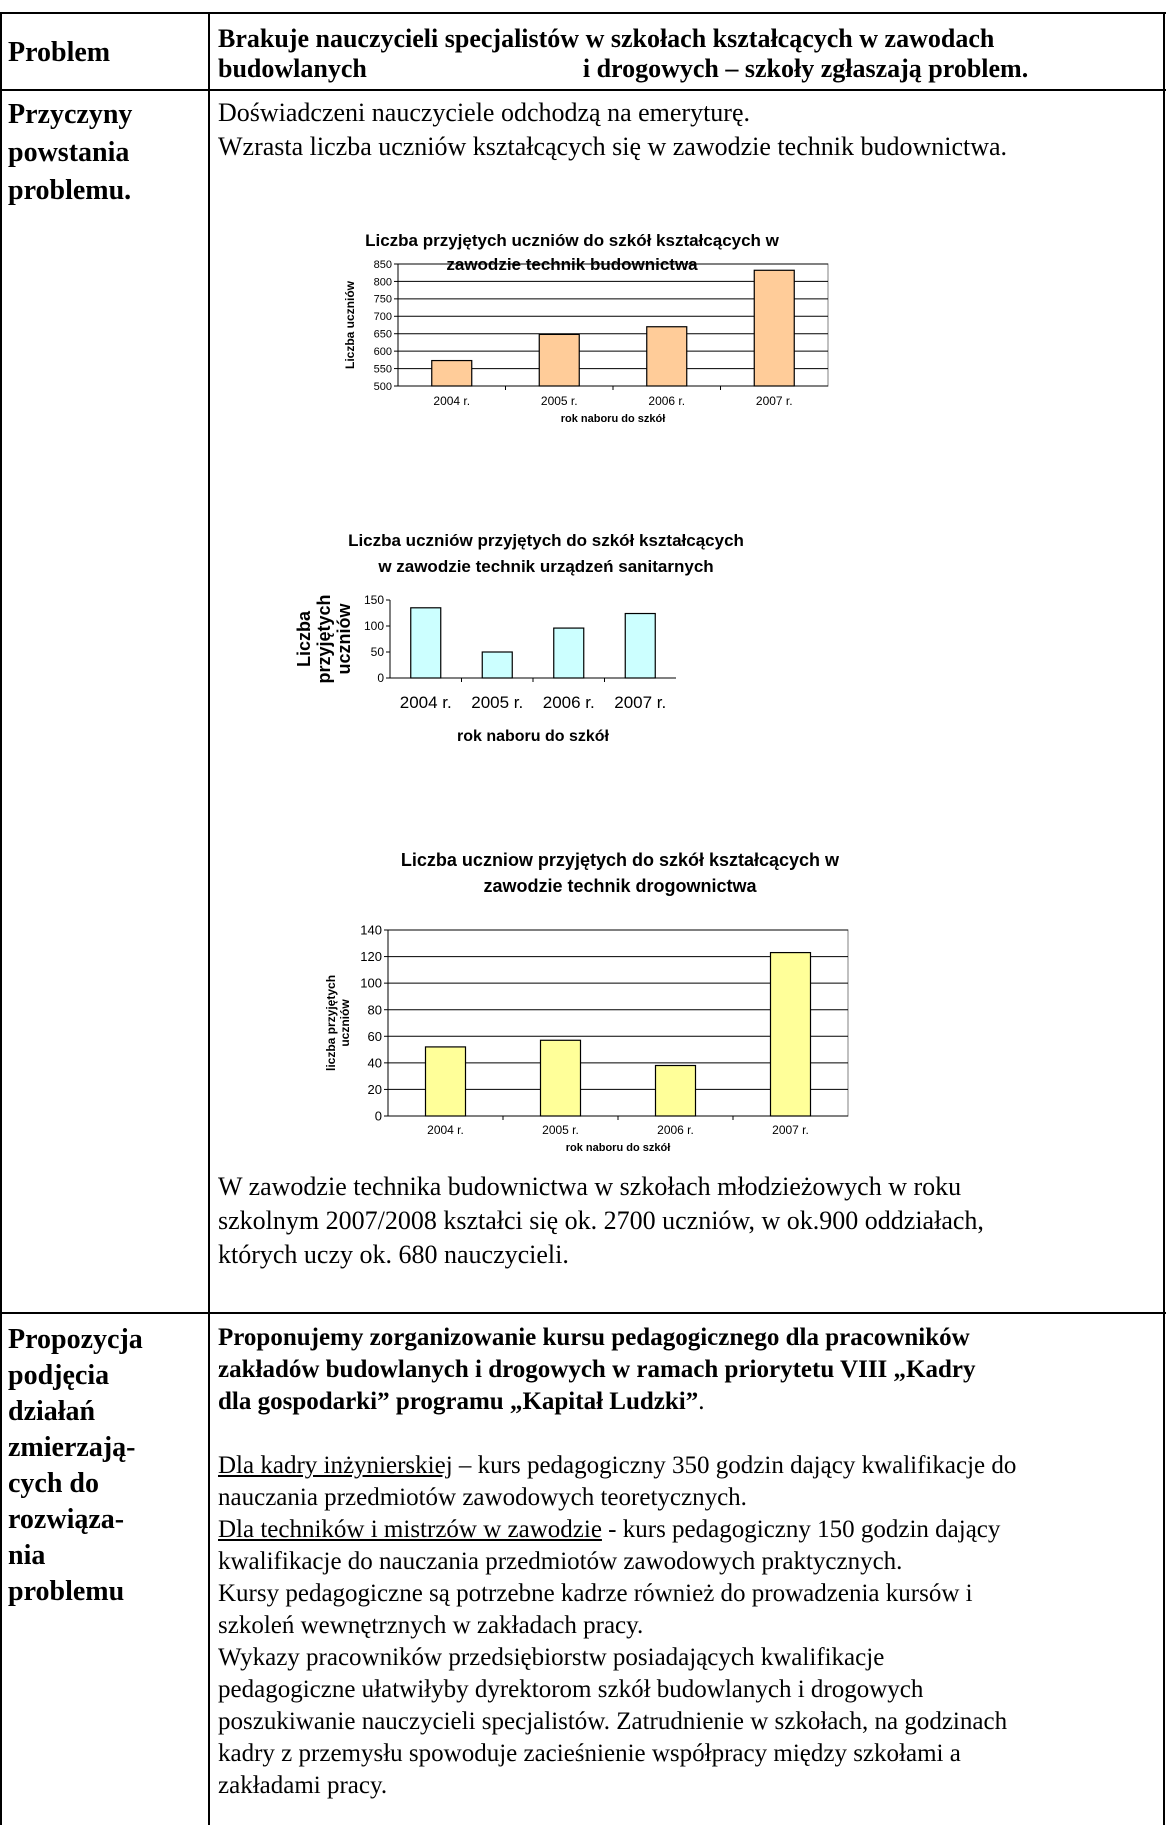  What do you see at coordinates (383, 369) in the screenshot?
I see `y-tick-label: 550` at bounding box center [383, 369].